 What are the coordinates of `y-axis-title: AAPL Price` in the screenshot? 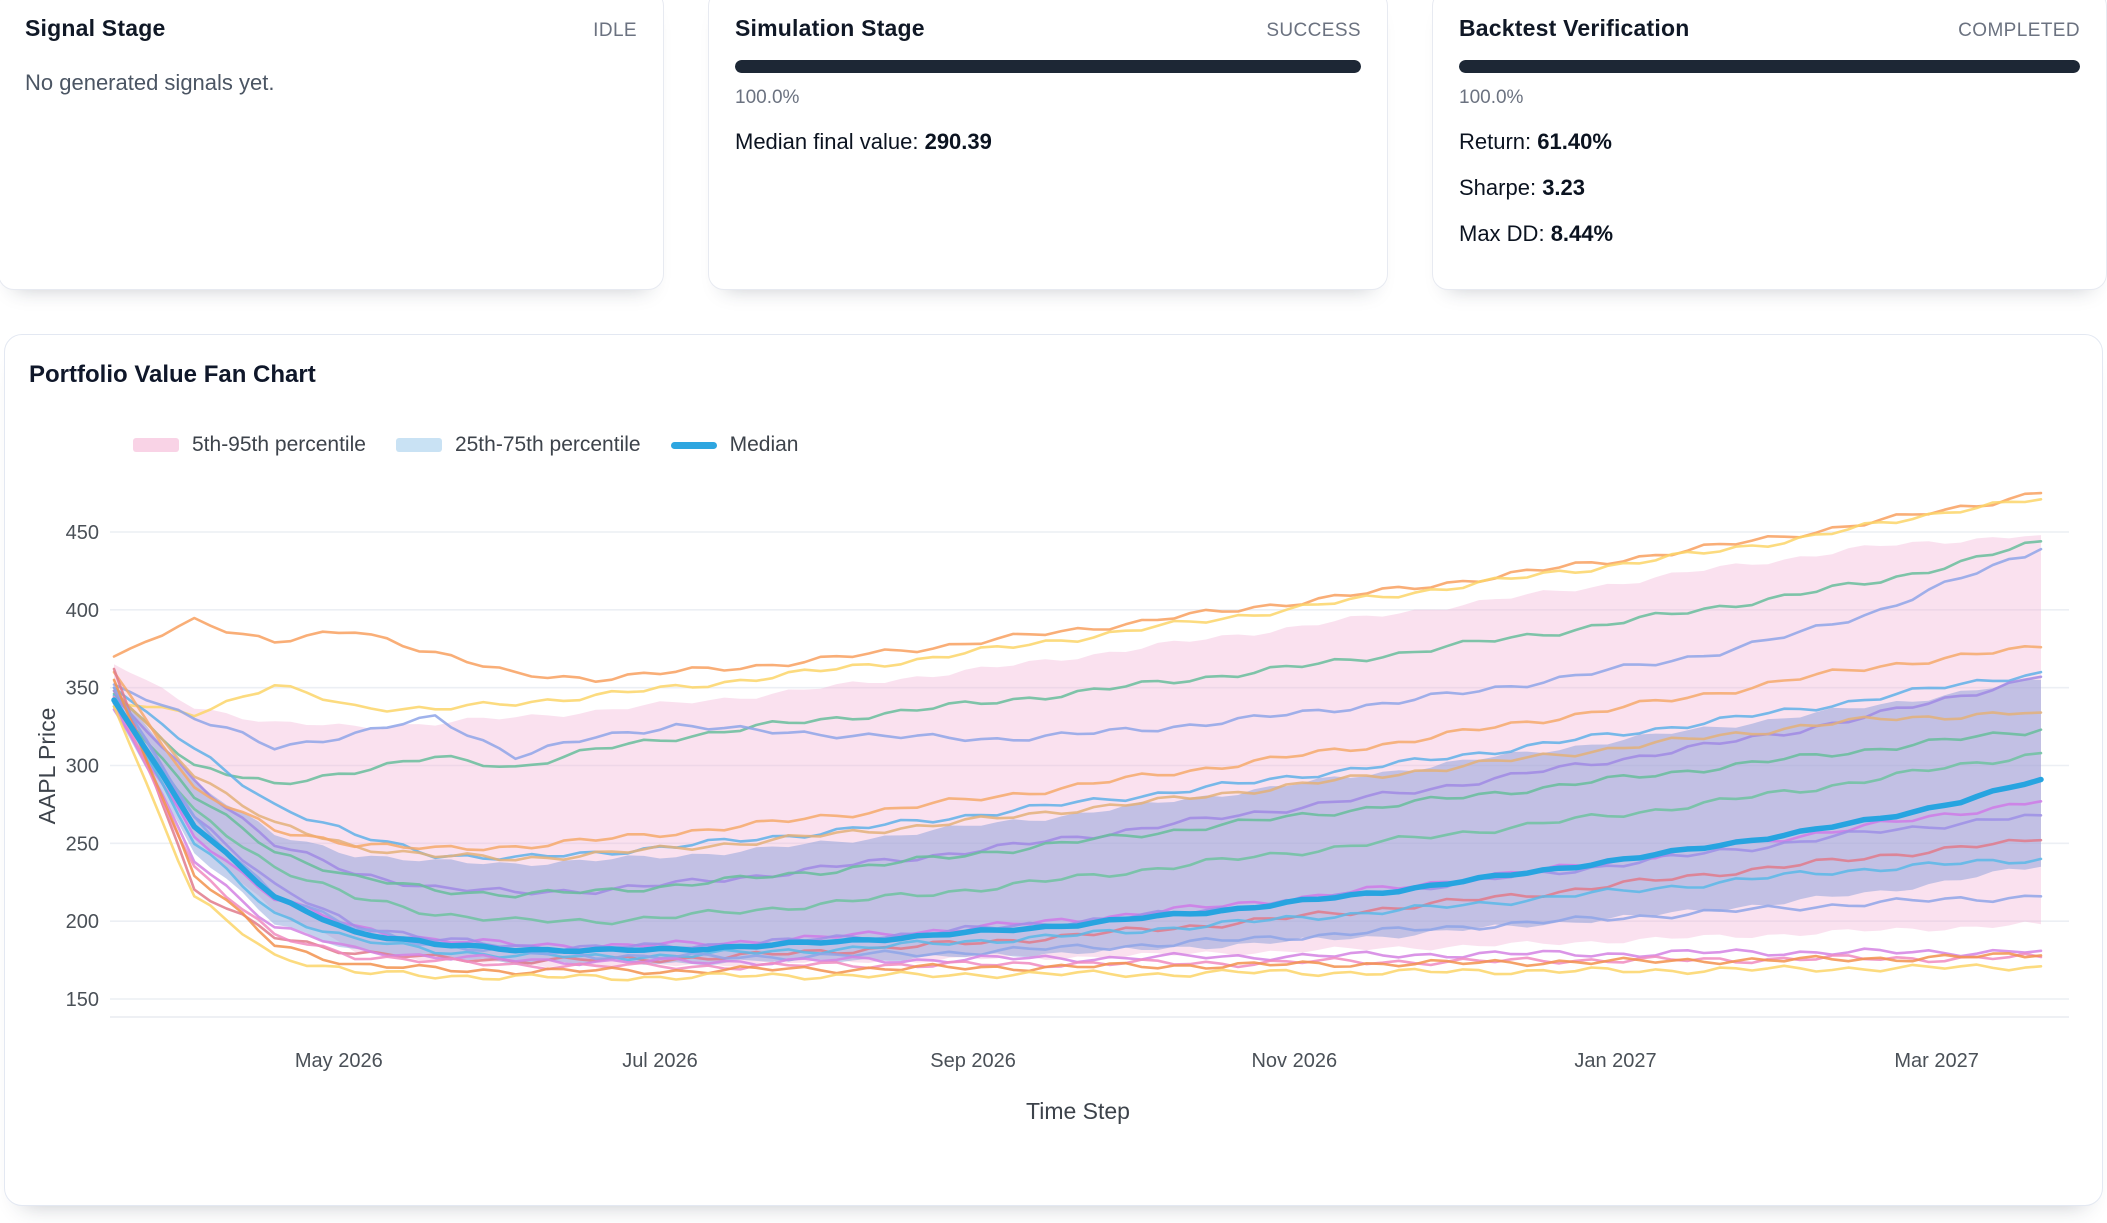 It's located at (47, 766).